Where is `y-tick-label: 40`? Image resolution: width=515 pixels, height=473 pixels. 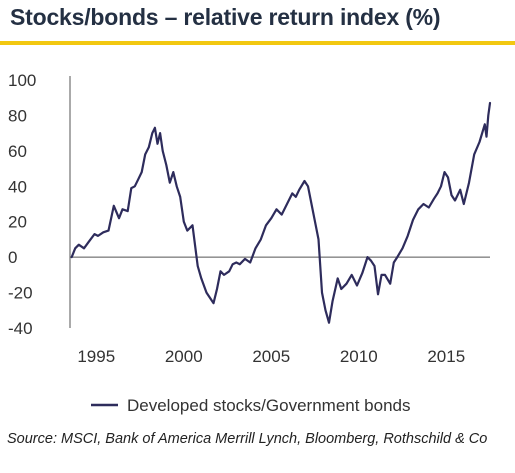 y-tick-label: 40 is located at coordinates (17, 186).